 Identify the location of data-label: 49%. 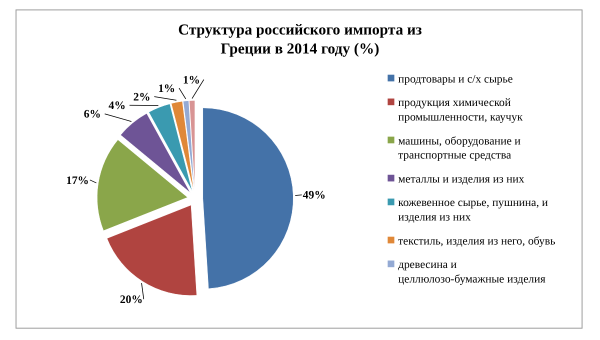
(314, 196).